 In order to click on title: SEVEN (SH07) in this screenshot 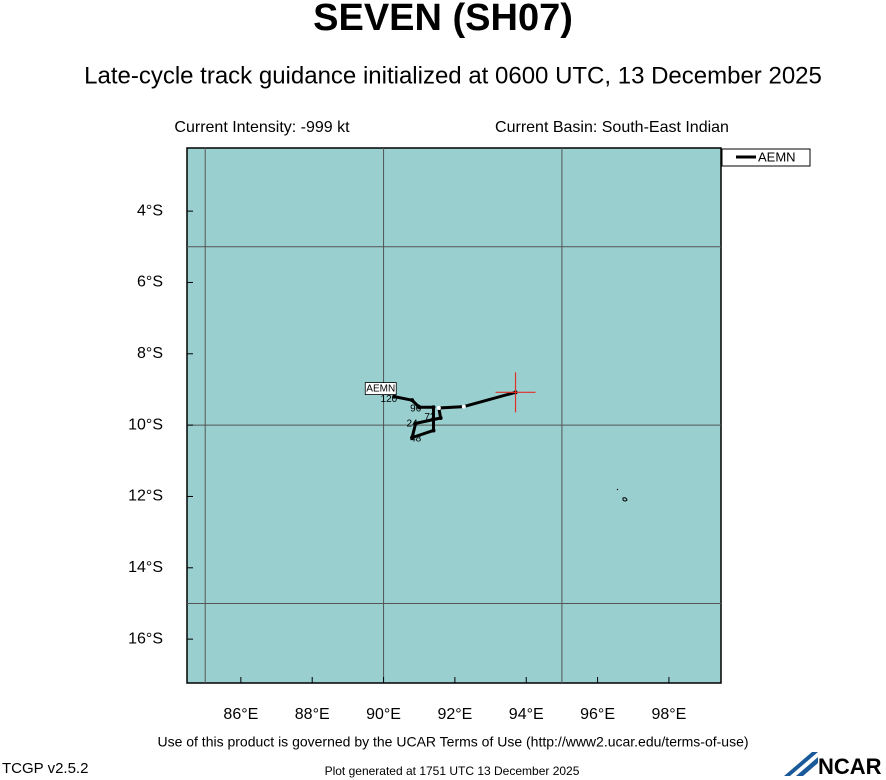, I will do `click(443, 19)`.